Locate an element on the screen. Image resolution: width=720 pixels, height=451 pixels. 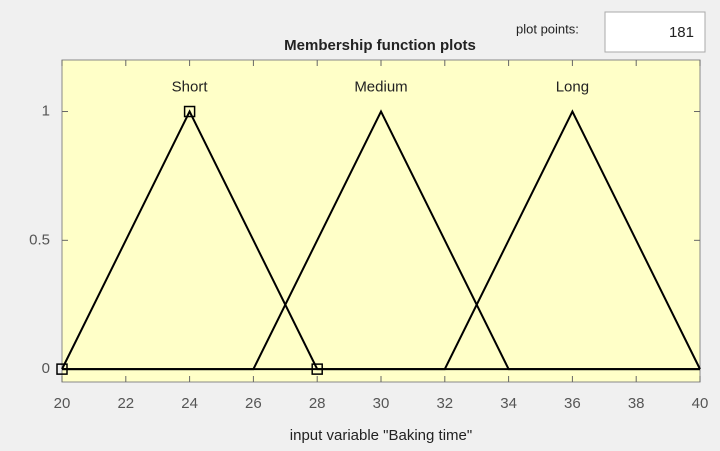
vertex-marker is located at coordinates (189, 111).